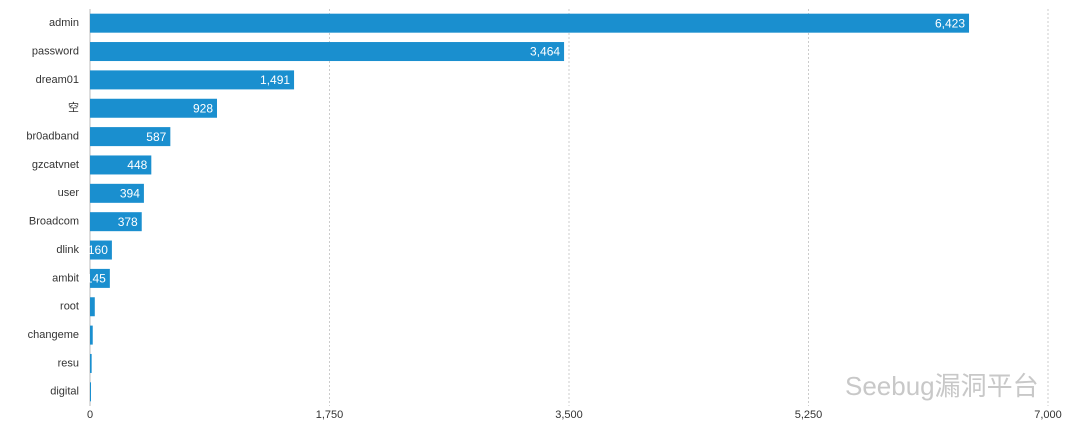  What do you see at coordinates (54, 222) in the screenshot?
I see `y-tick-label: Broadcom` at bounding box center [54, 222].